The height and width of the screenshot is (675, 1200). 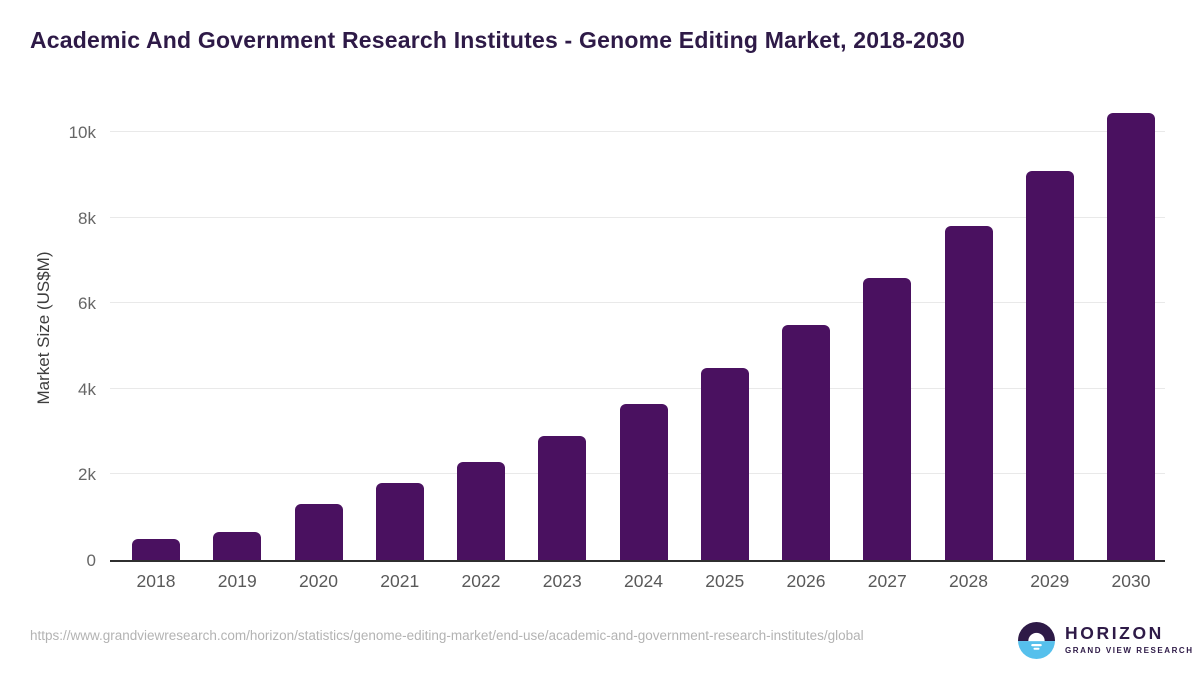 What do you see at coordinates (725, 581) in the screenshot?
I see `x-tick-label-2025: 2025` at bounding box center [725, 581].